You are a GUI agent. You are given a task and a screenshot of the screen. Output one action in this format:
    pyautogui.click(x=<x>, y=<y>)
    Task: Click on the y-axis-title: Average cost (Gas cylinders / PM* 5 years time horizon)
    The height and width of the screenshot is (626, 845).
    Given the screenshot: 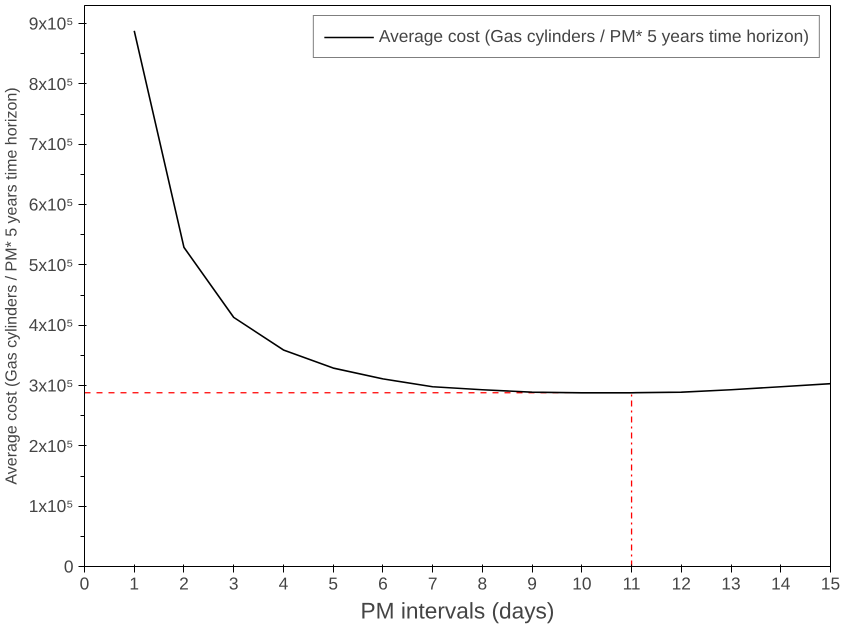 What is the action you would take?
    pyautogui.click(x=12, y=286)
    